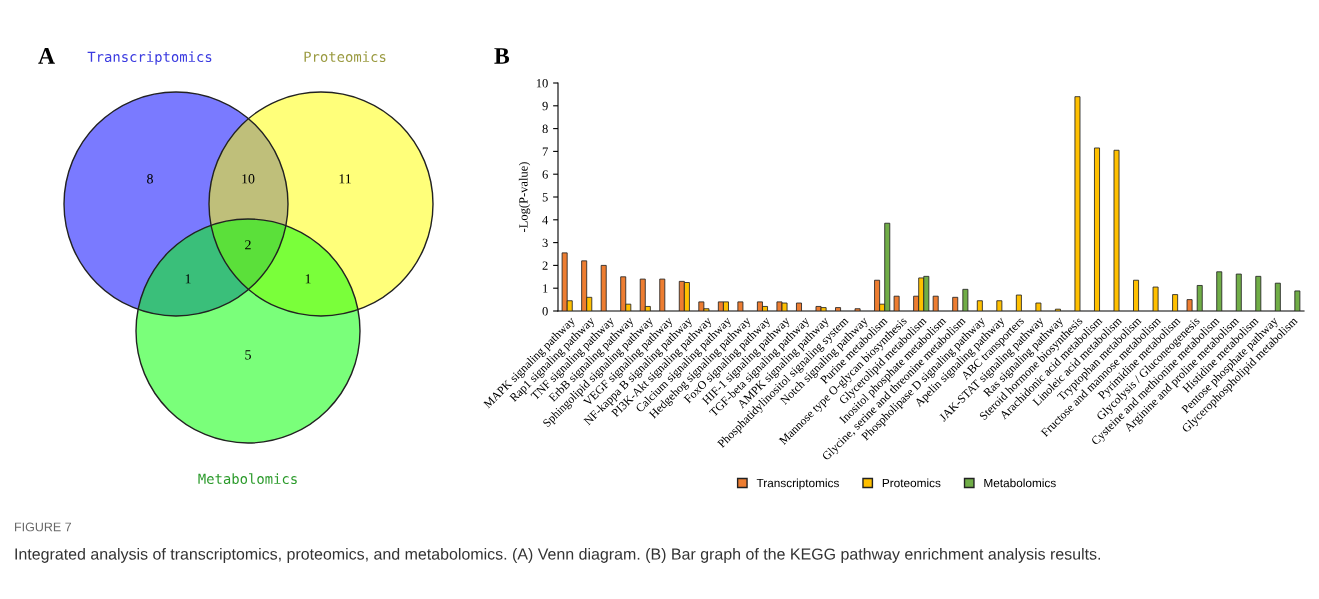 The image size is (1319, 599). What do you see at coordinates (545, 243) in the screenshot?
I see `y-tick-label: 3` at bounding box center [545, 243].